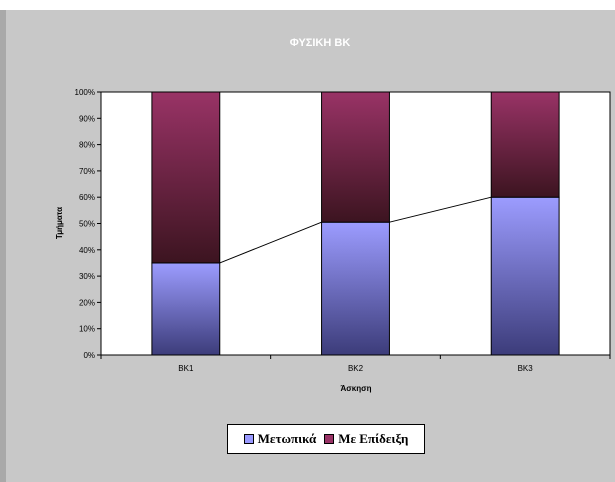 Image resolution: width=615 pixels, height=482 pixels. Describe the element at coordinates (356, 388) in the screenshot. I see `x-axis-label: Άσκηση` at that location.